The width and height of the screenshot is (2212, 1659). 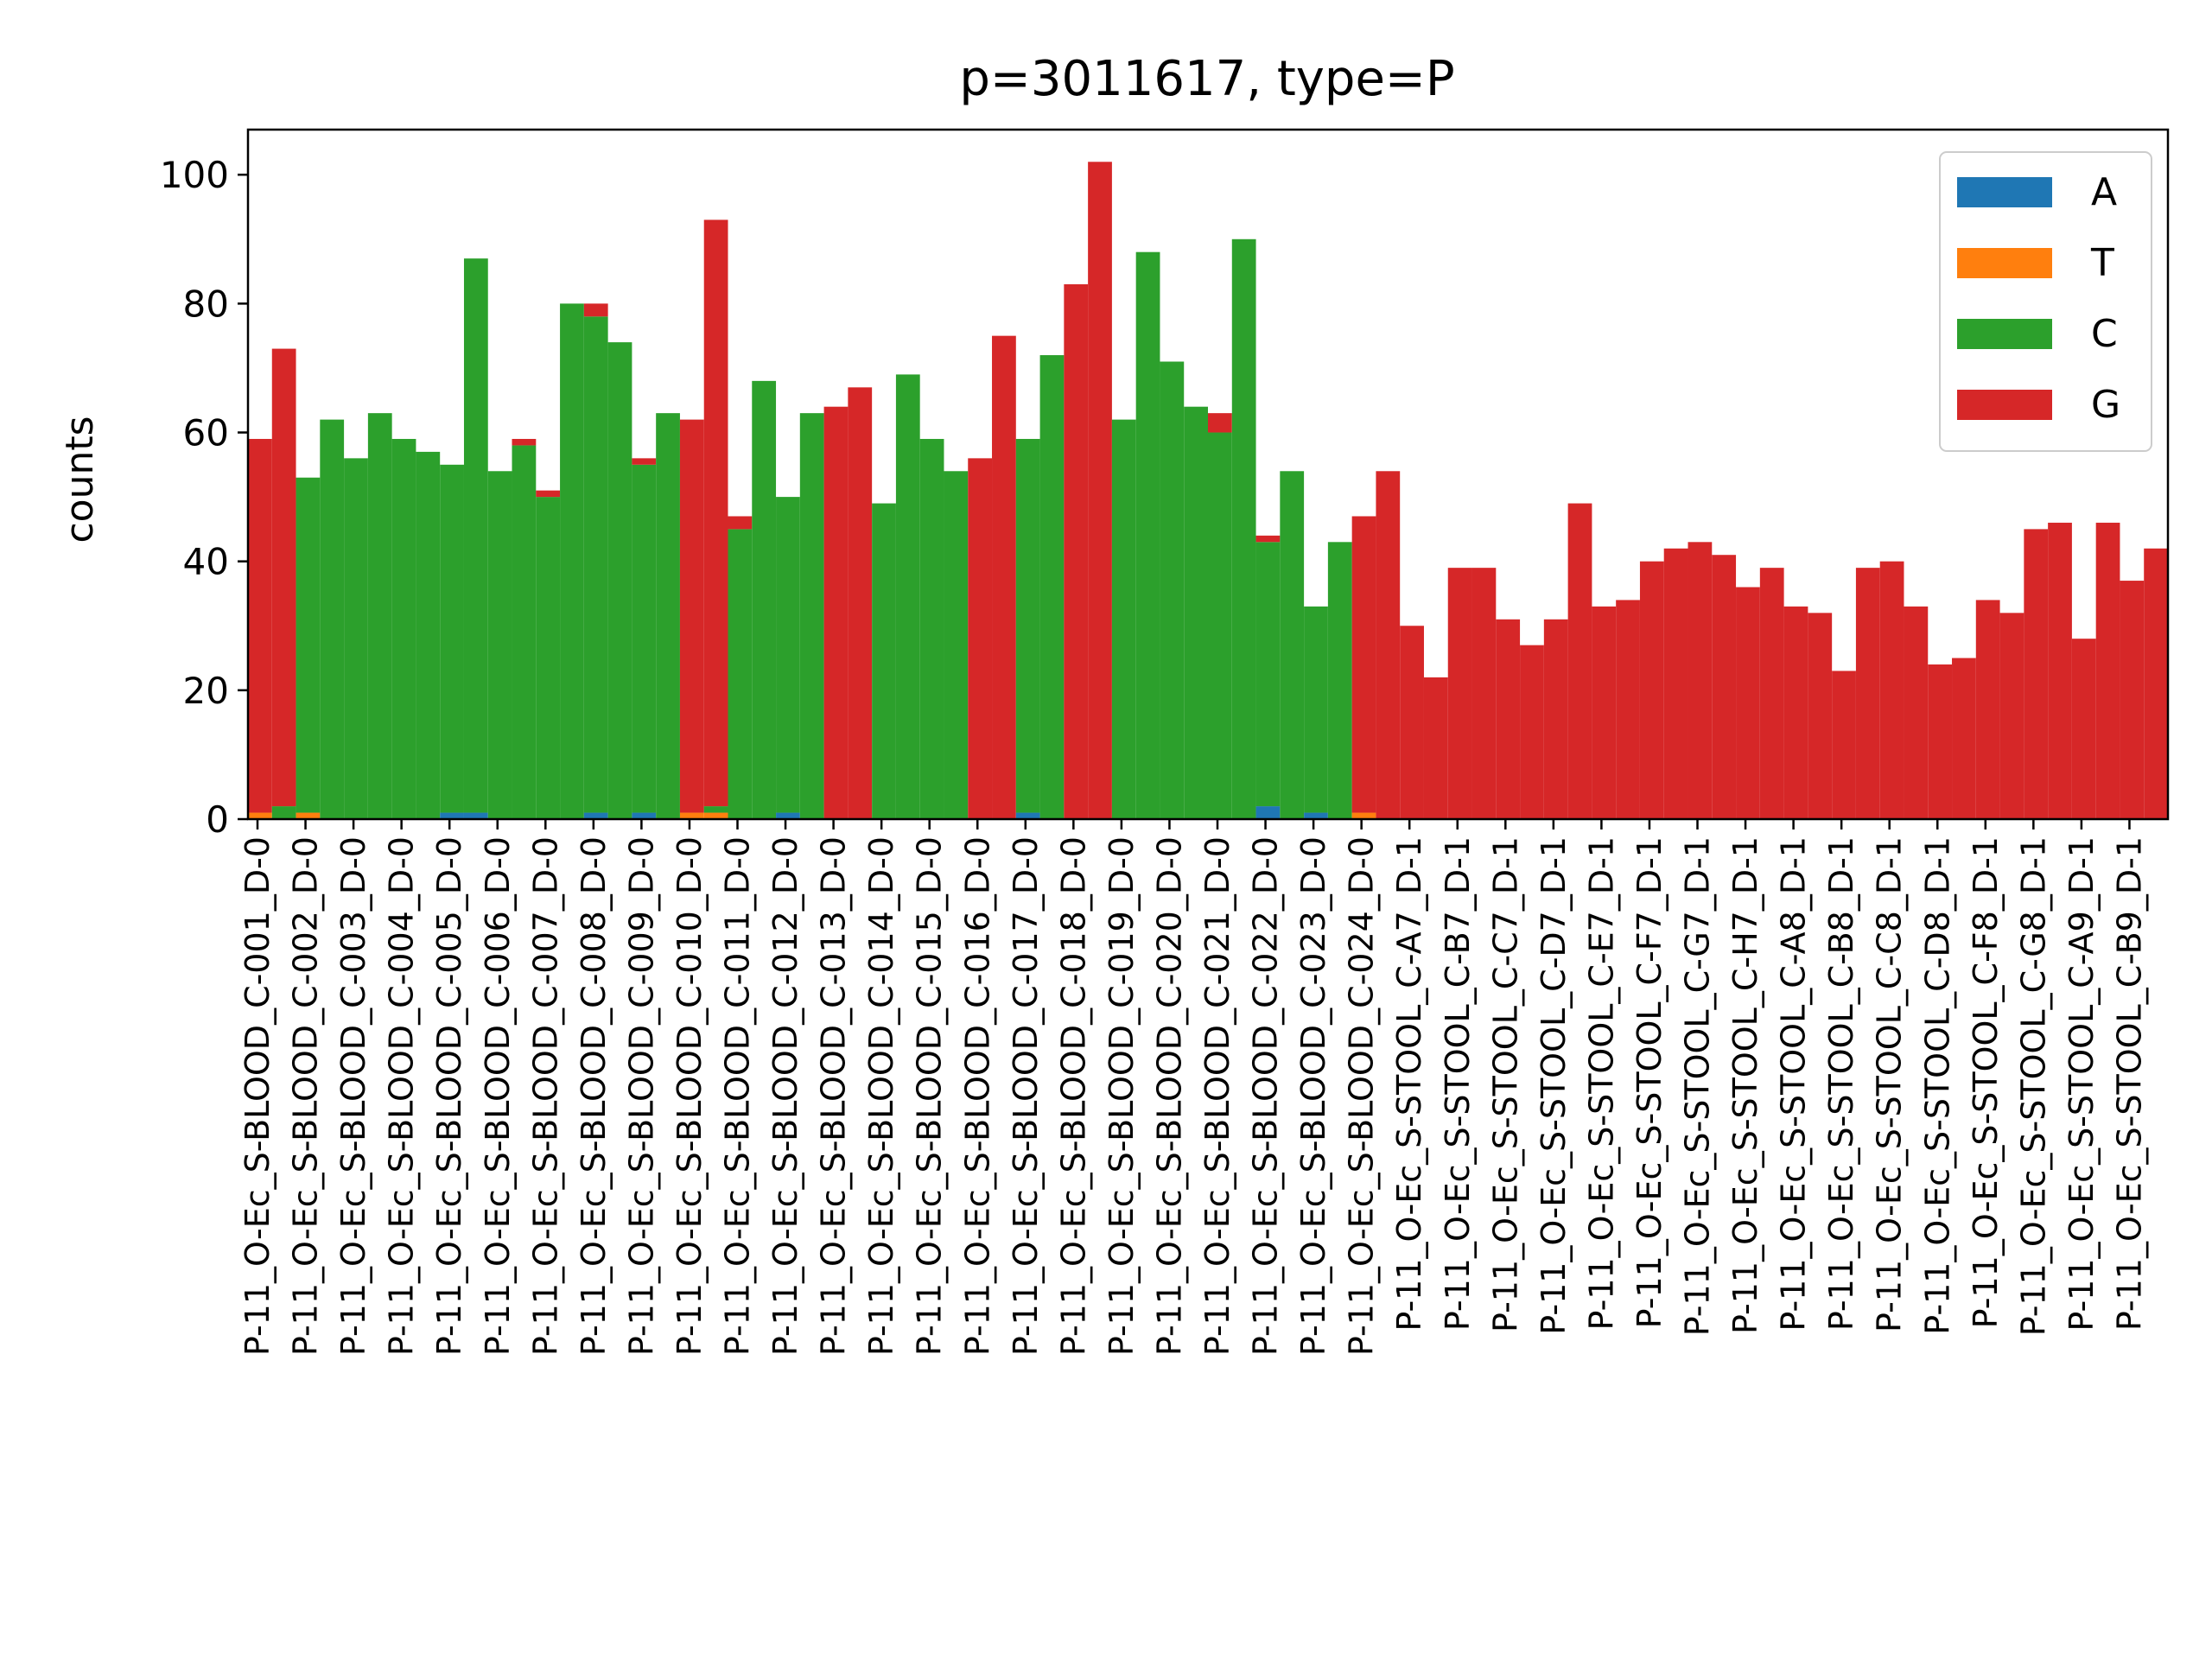 I want to click on x-tick-label: P-11_O-Ec_S-STOOL_C-C7_D-1, so click(x=1505, y=1084).